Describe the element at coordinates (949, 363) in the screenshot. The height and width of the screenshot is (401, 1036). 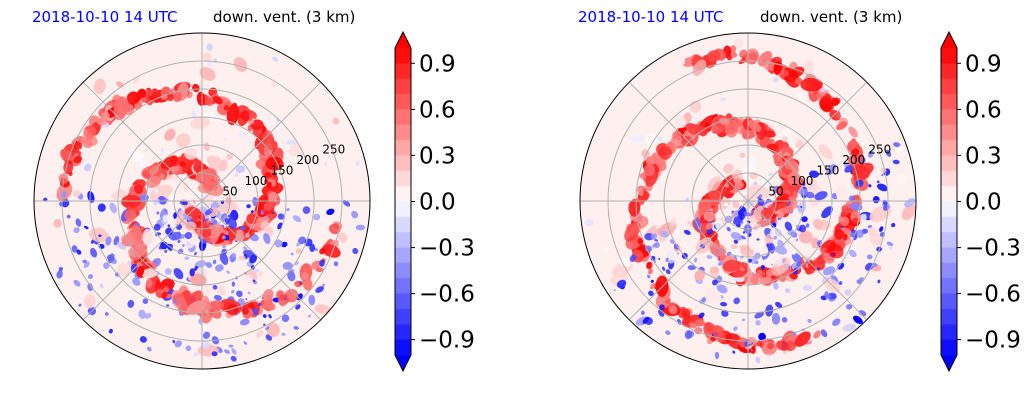
I see `colorbar-extend-min` at that location.